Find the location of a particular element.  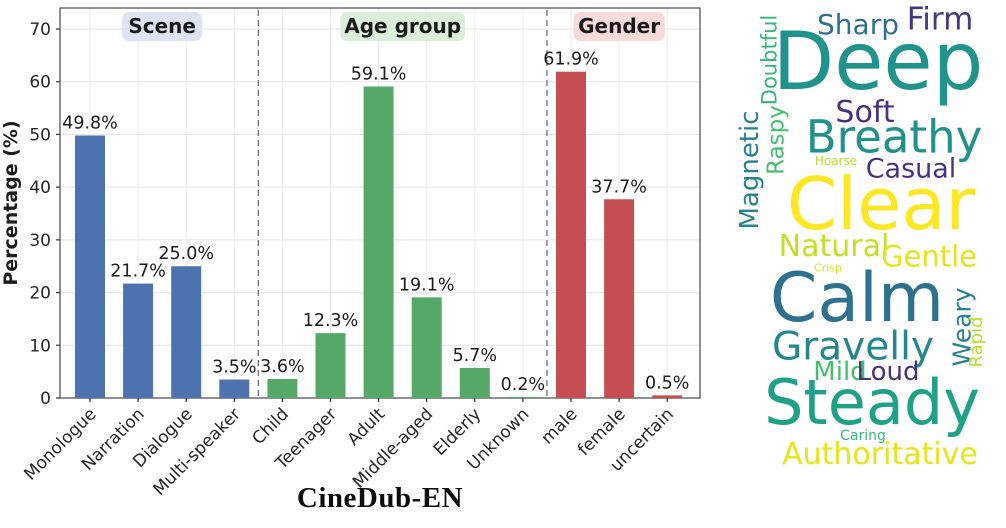

y-tick-label: 10 is located at coordinates (40, 346).